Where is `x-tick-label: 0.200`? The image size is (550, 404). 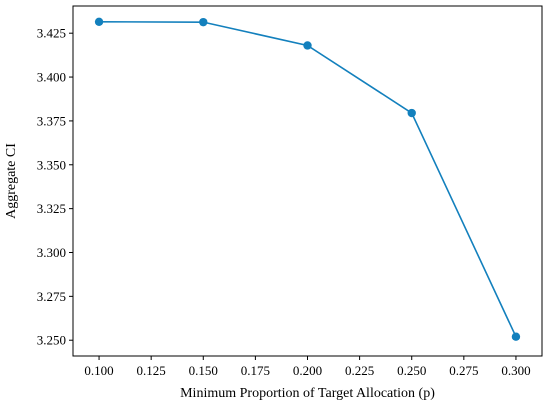
x-tick-label: 0.200 is located at coordinates (307, 370).